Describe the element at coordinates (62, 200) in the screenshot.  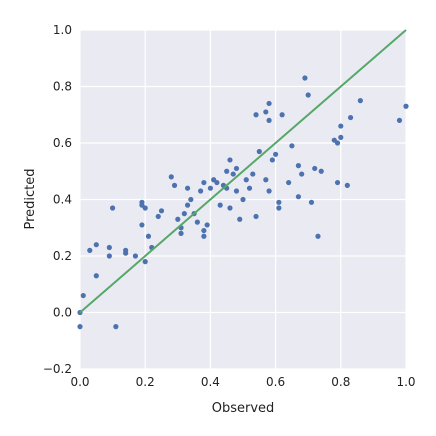
I see `y-tick-label: 0.4` at that location.